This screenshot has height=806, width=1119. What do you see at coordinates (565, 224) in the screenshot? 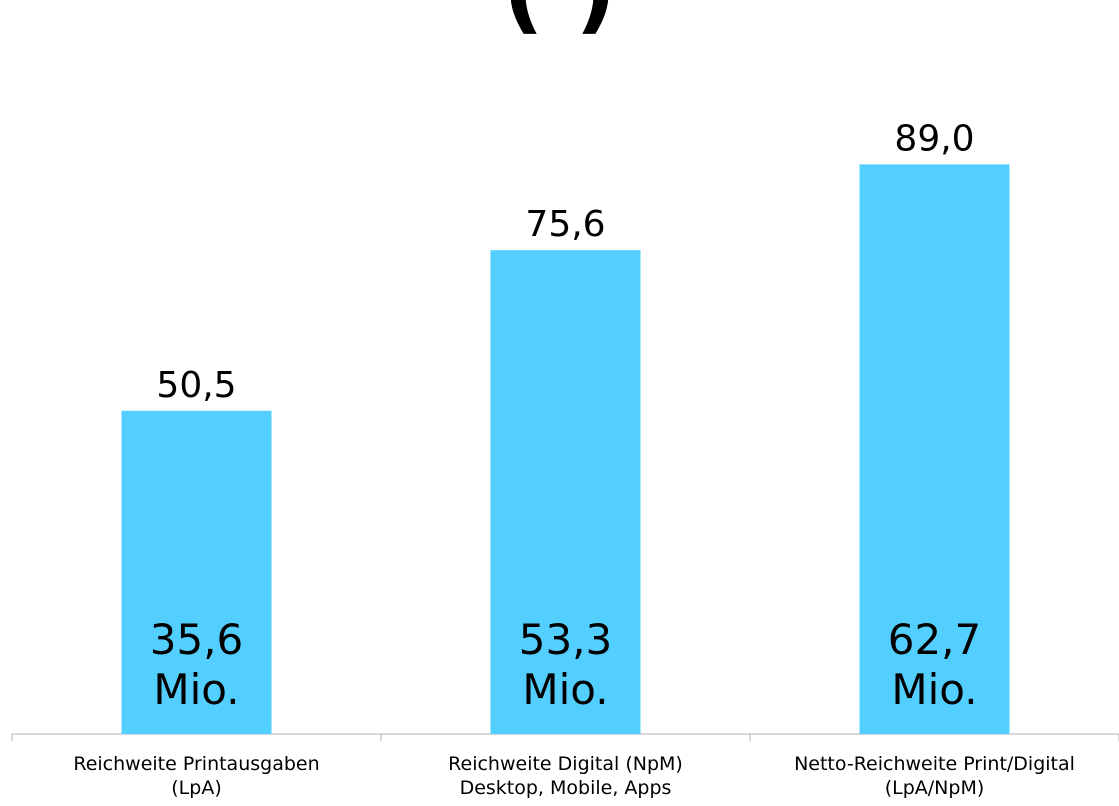
I see `bar-value-label: 75,6` at bounding box center [565, 224].